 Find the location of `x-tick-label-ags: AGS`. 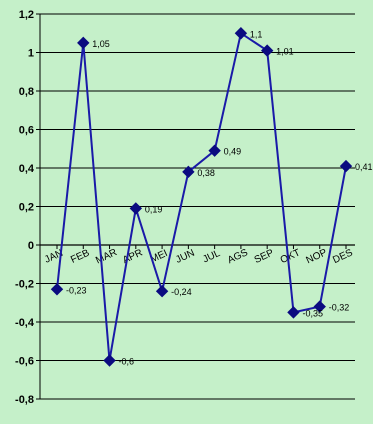

x-tick-label-ags: AGS is located at coordinates (238, 256).